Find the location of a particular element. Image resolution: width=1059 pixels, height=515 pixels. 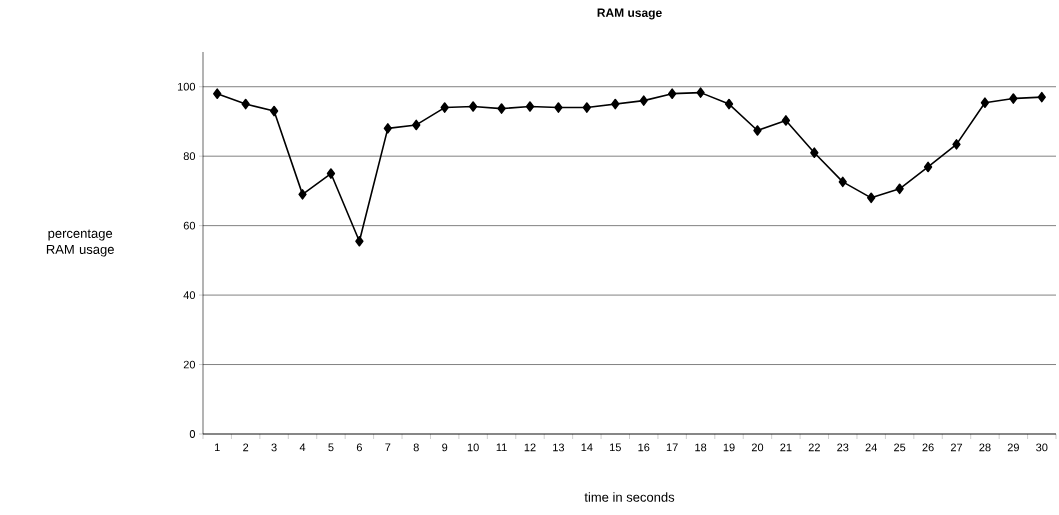

x-tick-label: 1 is located at coordinates (217, 447).